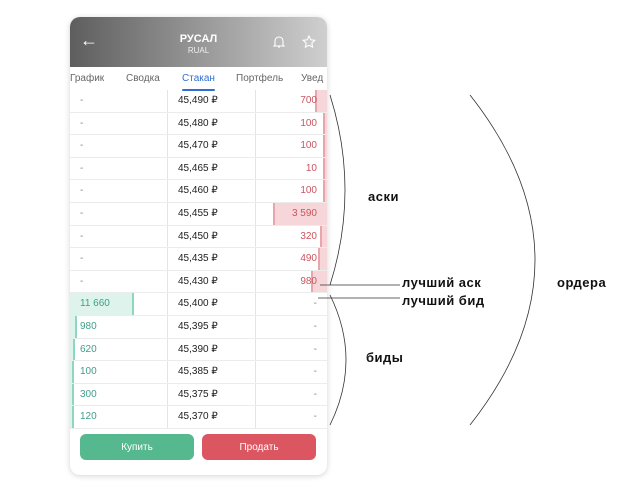 The height and width of the screenshot is (489, 636). I want to click on ask-volume: 320, so click(308, 236).